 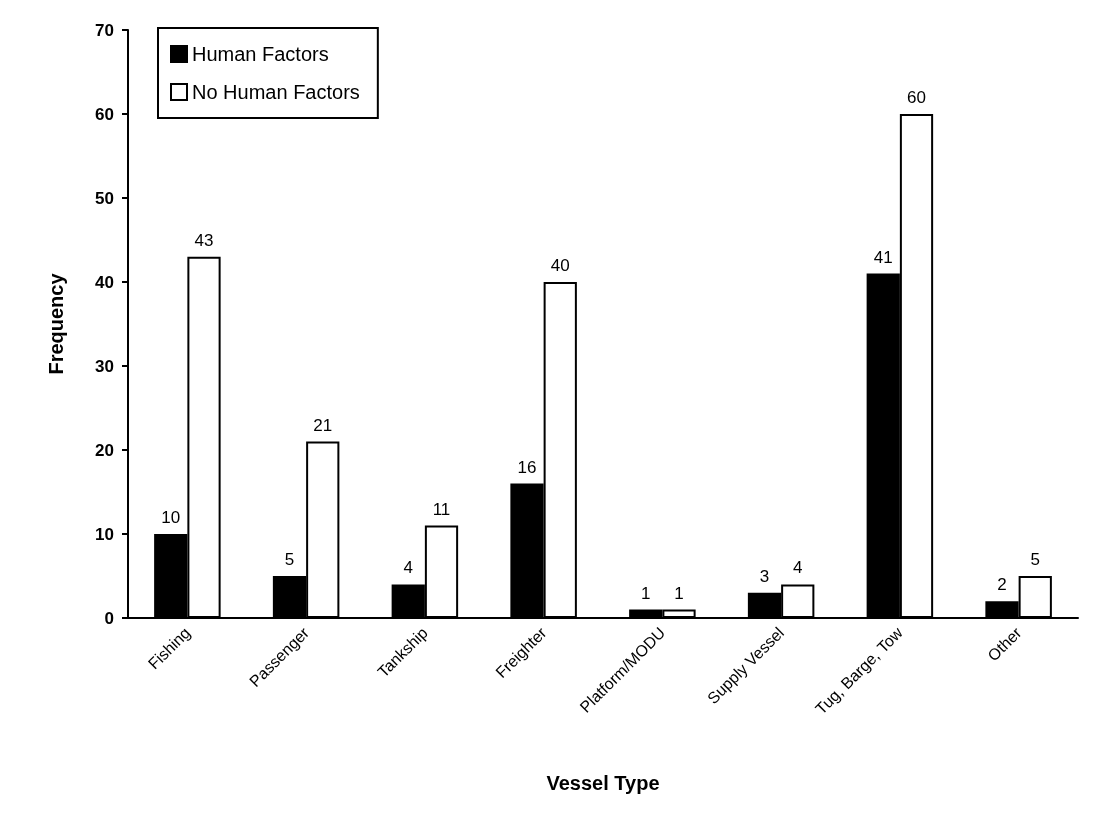 I want to click on y-tick-label: 70, so click(x=104, y=30).